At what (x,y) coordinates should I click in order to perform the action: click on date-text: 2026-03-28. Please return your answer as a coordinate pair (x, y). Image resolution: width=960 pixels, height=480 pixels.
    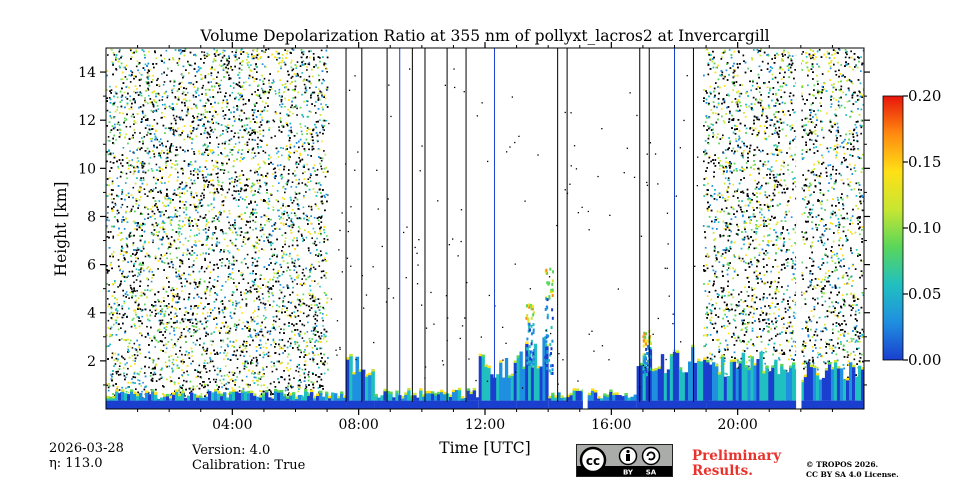
    Looking at the image, I should click on (86, 448).